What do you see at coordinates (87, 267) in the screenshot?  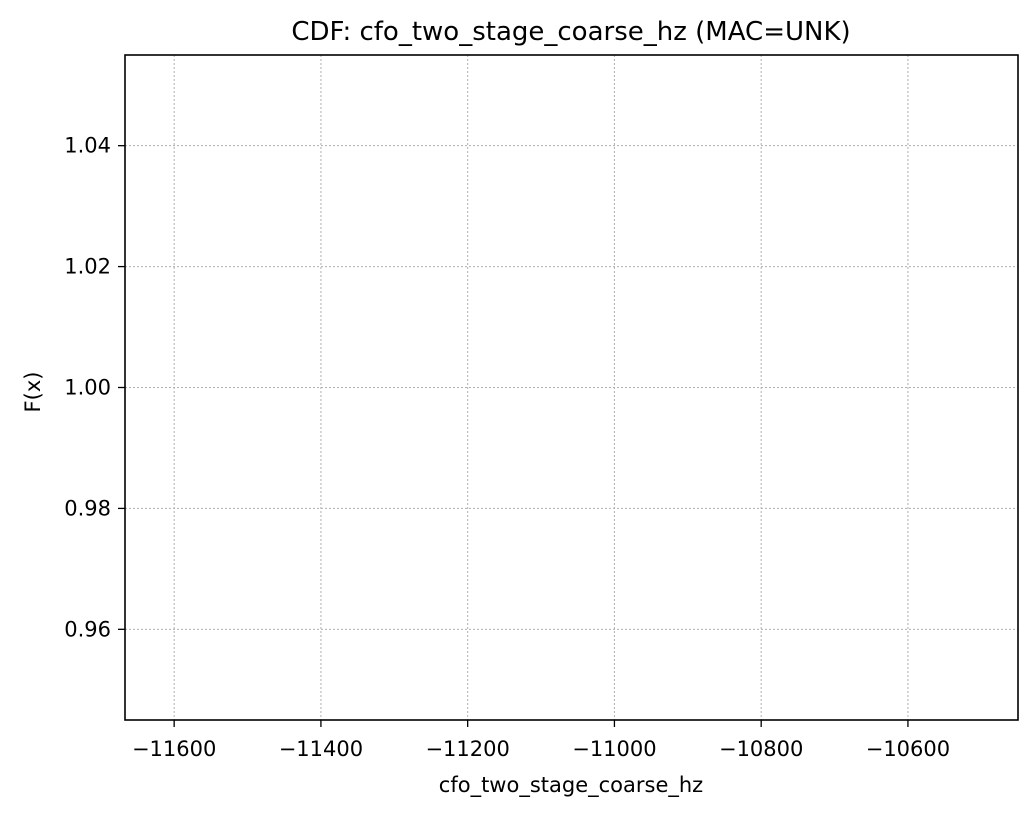 I see `y-tick-label: 1.02` at bounding box center [87, 267].